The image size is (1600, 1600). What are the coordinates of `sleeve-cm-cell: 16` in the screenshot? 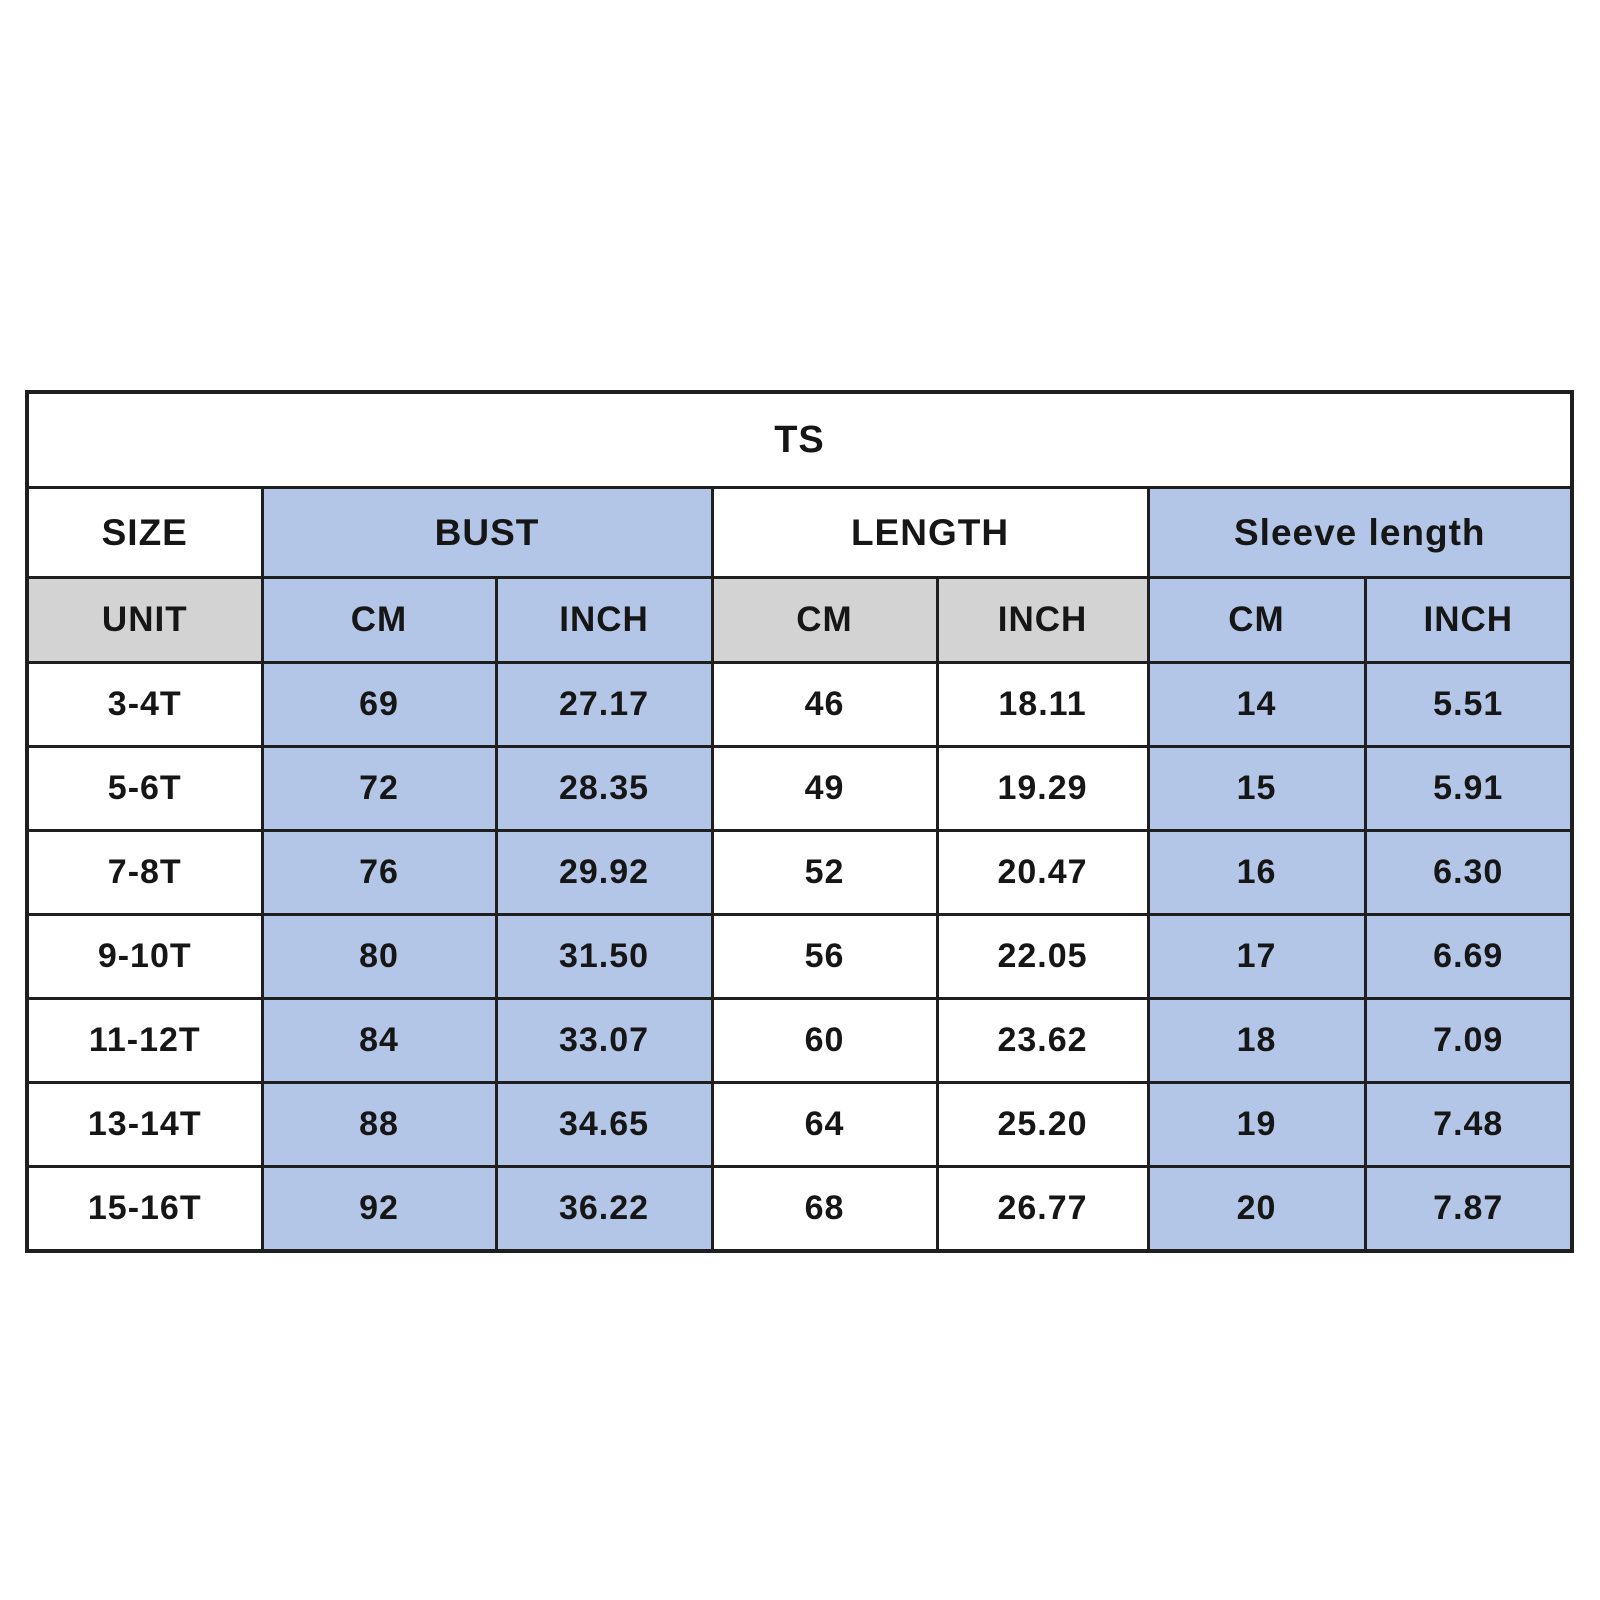 It's located at (1256, 872).